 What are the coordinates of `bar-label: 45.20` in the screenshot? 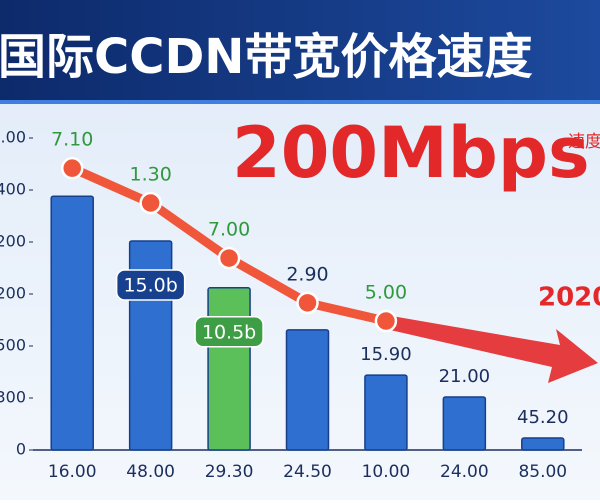 It's located at (543, 417).